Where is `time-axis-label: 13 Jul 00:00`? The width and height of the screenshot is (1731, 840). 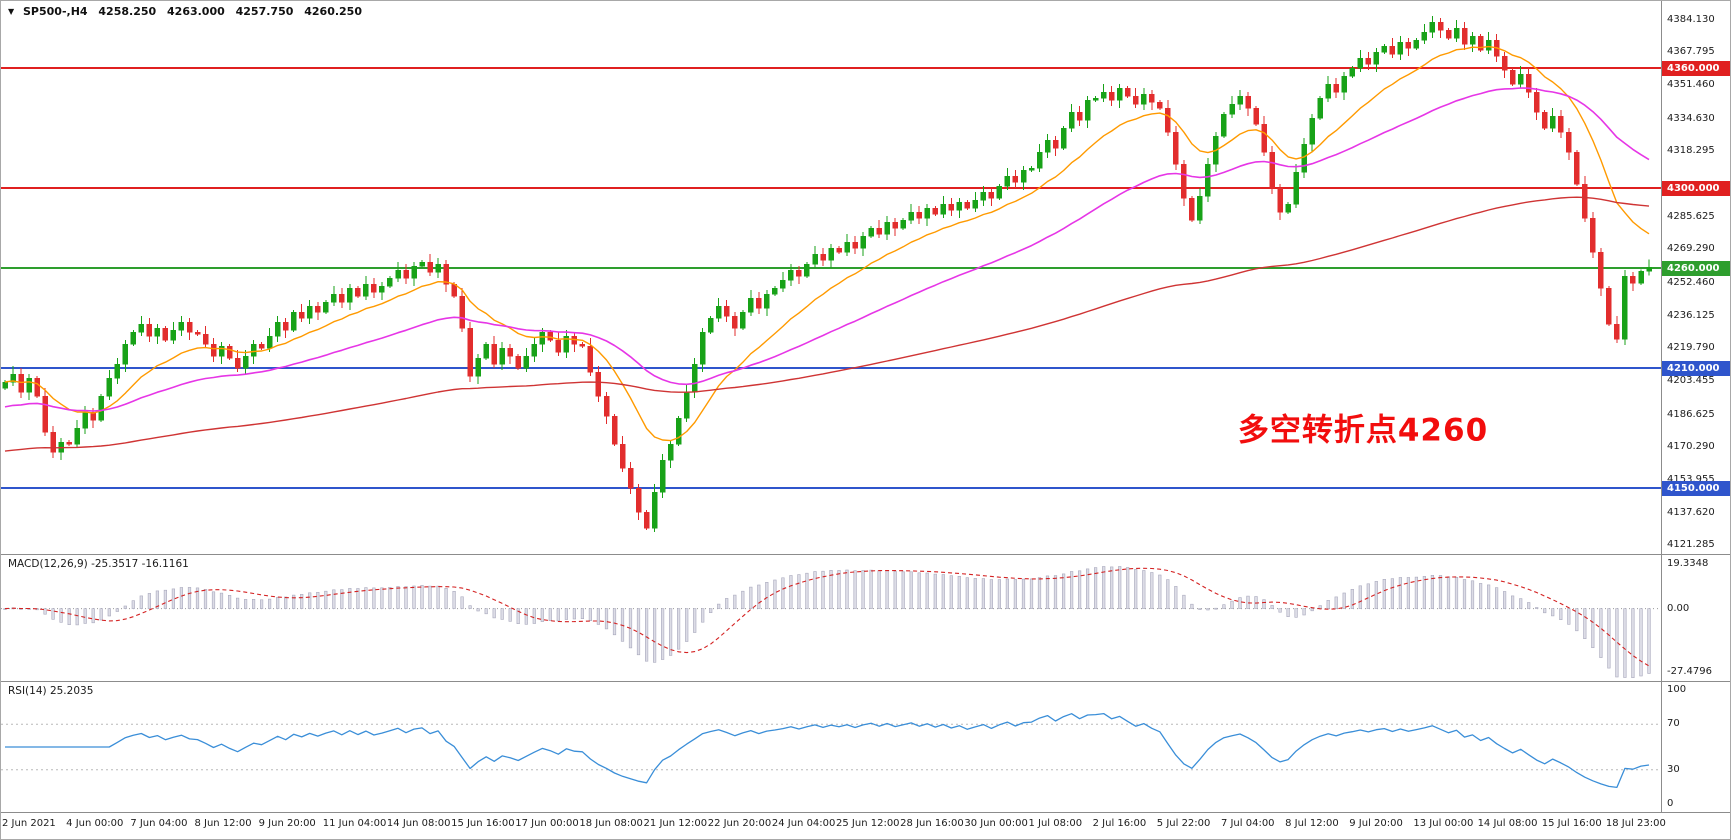 time-axis-label: 13 Jul 00:00 is located at coordinates (1443, 823).